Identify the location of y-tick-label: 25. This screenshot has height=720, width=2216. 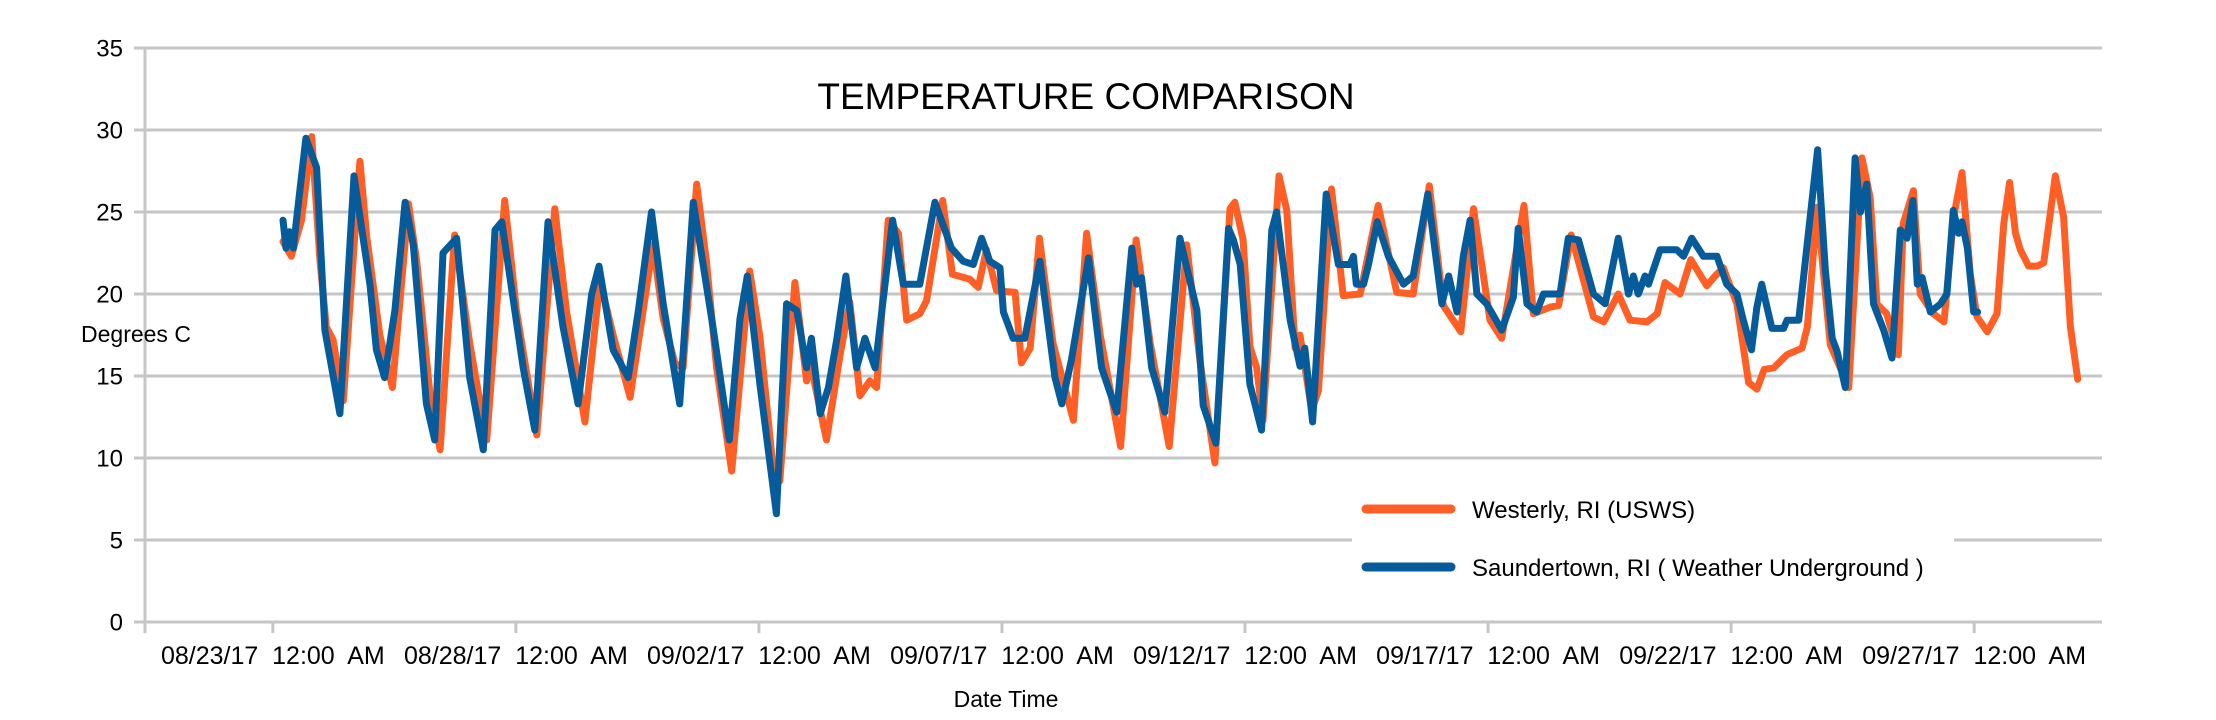
(109, 213).